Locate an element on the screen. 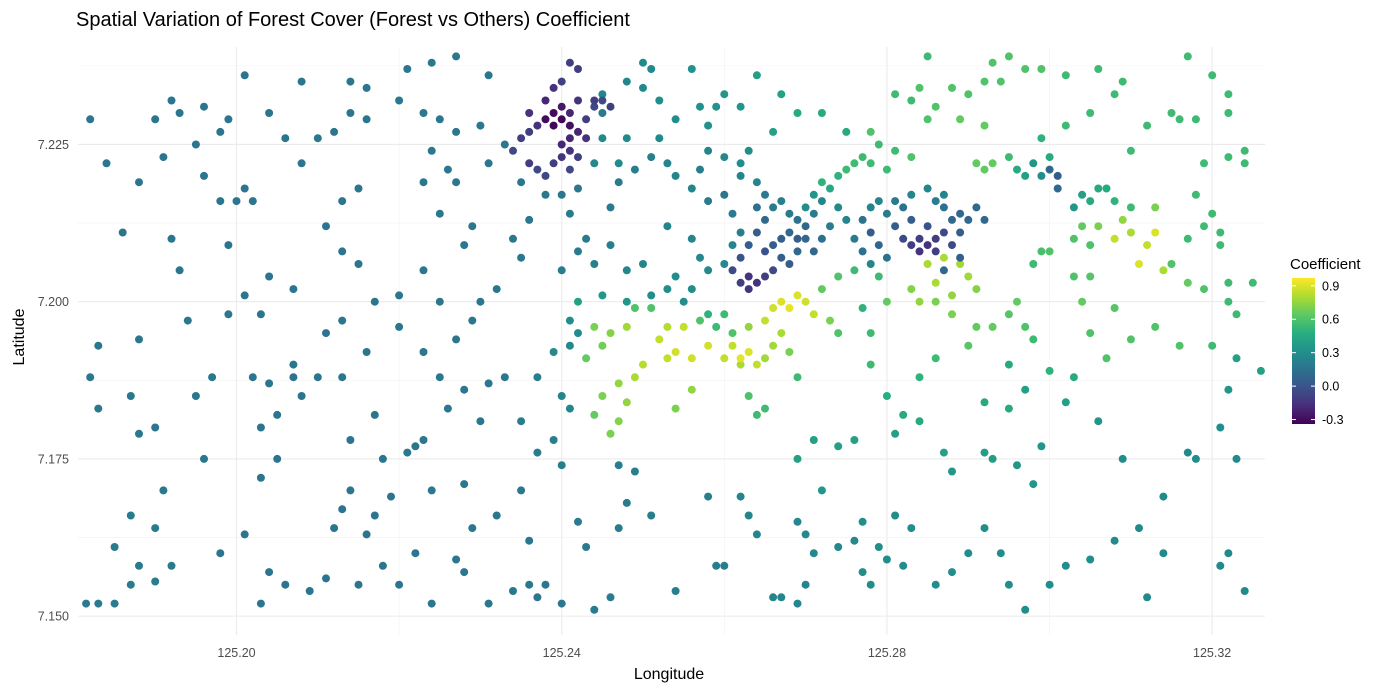 The height and width of the screenshot is (697, 1395). legend-title: Coefficient is located at coordinates (1325, 264).